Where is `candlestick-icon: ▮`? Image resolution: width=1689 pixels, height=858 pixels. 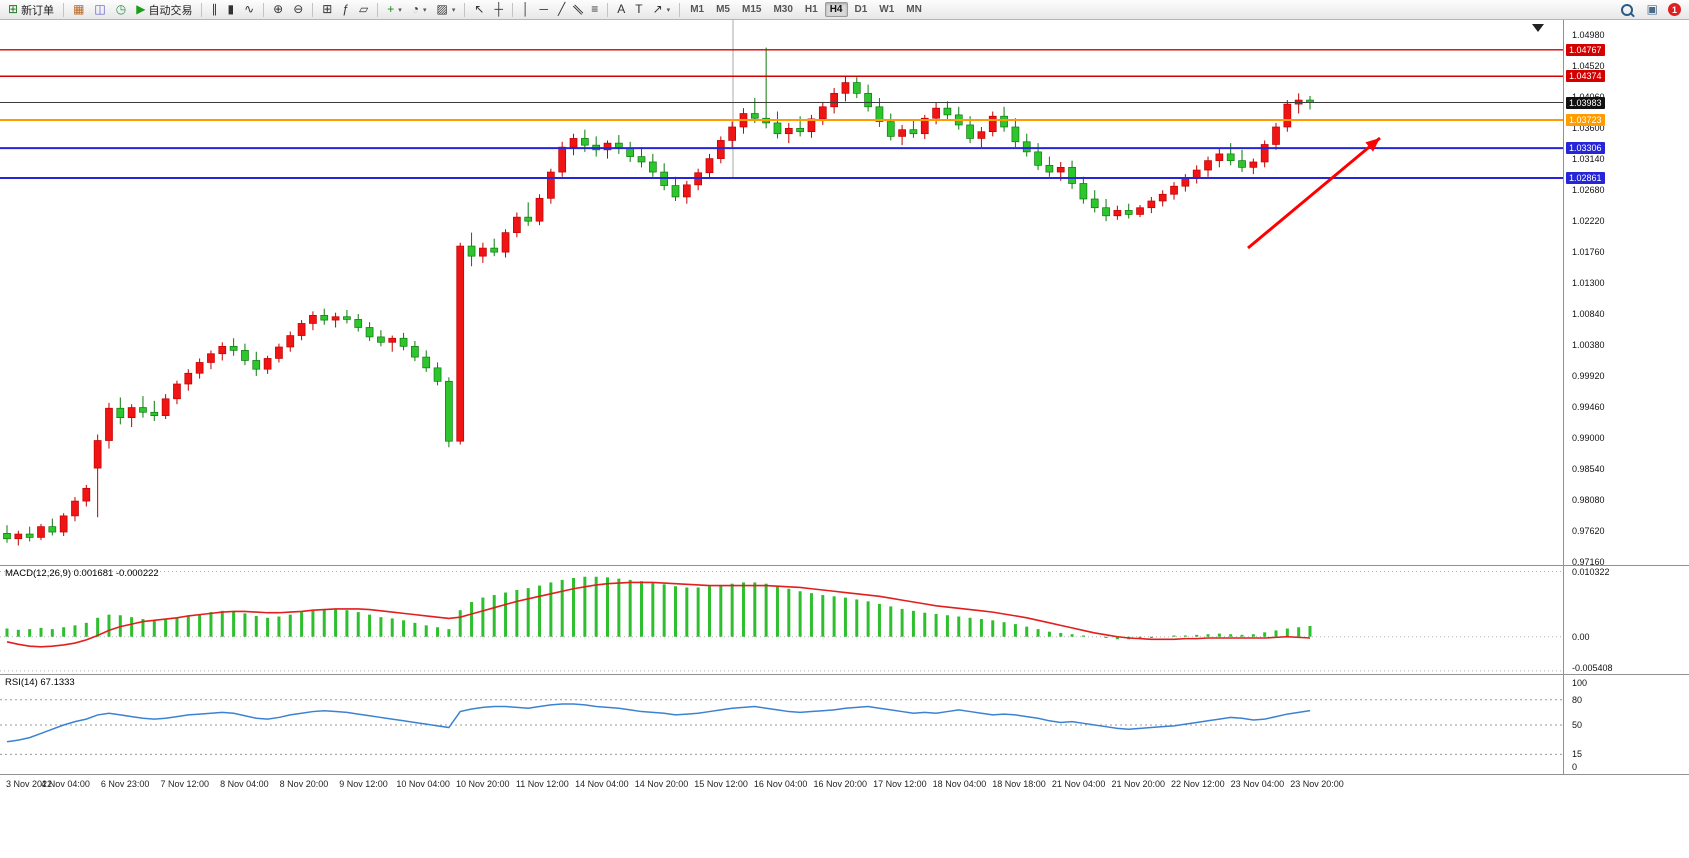
candlestick-icon: ▮ is located at coordinates (231, 9).